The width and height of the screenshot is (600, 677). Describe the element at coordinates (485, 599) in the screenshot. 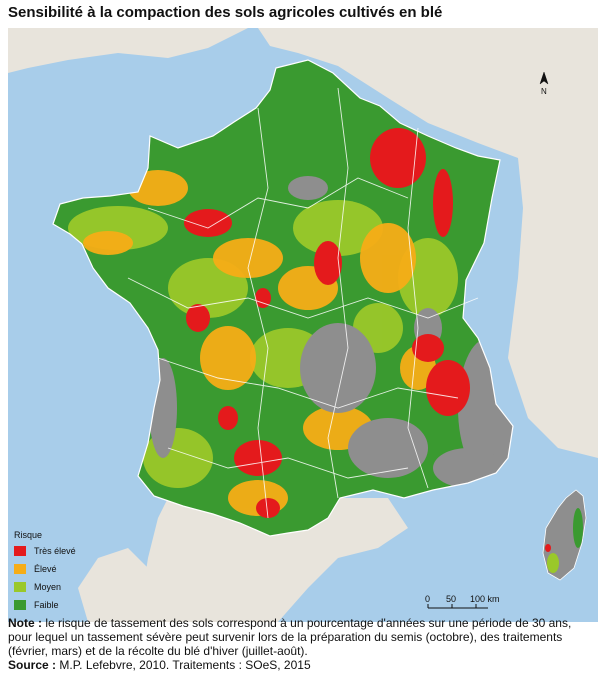

I see `scale-label-100: 100 km` at that location.